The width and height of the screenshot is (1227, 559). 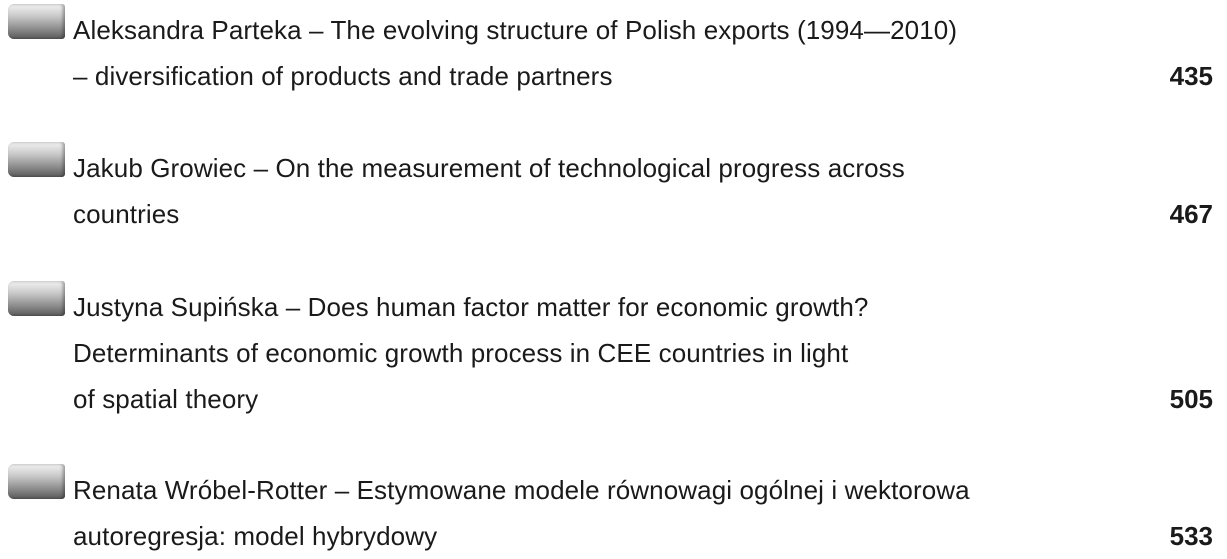 What do you see at coordinates (126, 214) in the screenshot?
I see `title-line: countries` at bounding box center [126, 214].